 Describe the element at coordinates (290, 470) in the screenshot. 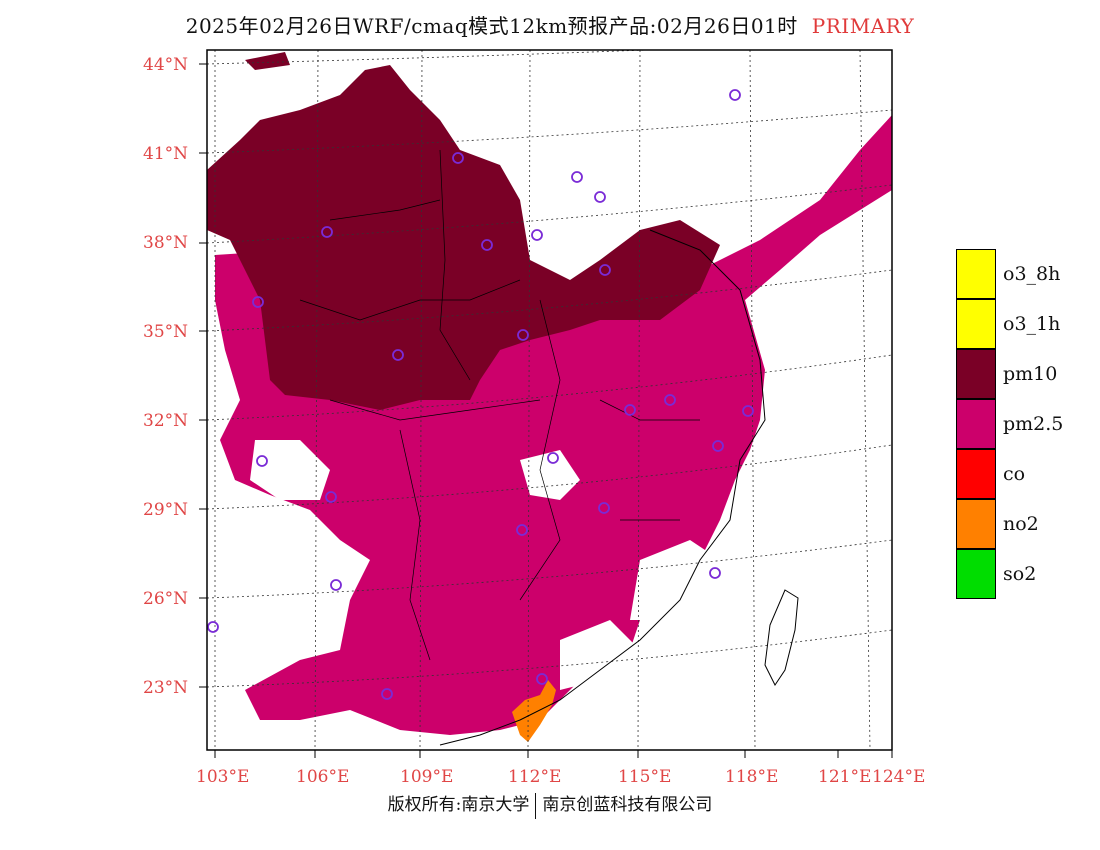

I see `clean-area-sichuan` at that location.